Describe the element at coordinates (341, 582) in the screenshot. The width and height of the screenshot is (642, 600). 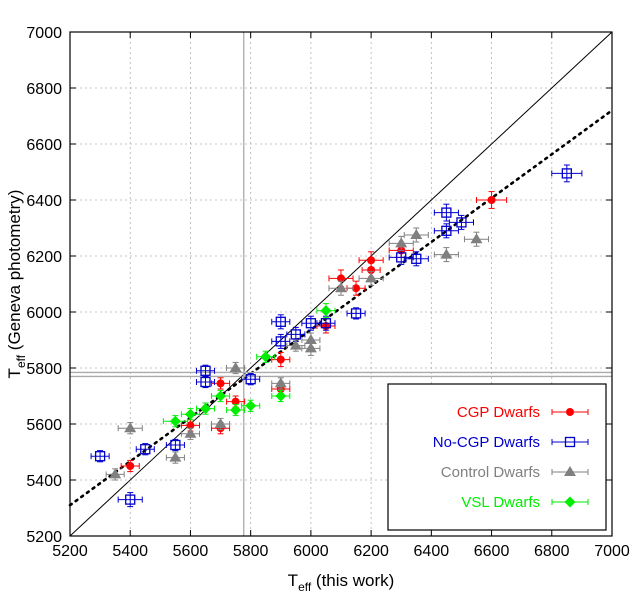
I see `x-axis-title: Teff (this work)` at that location.